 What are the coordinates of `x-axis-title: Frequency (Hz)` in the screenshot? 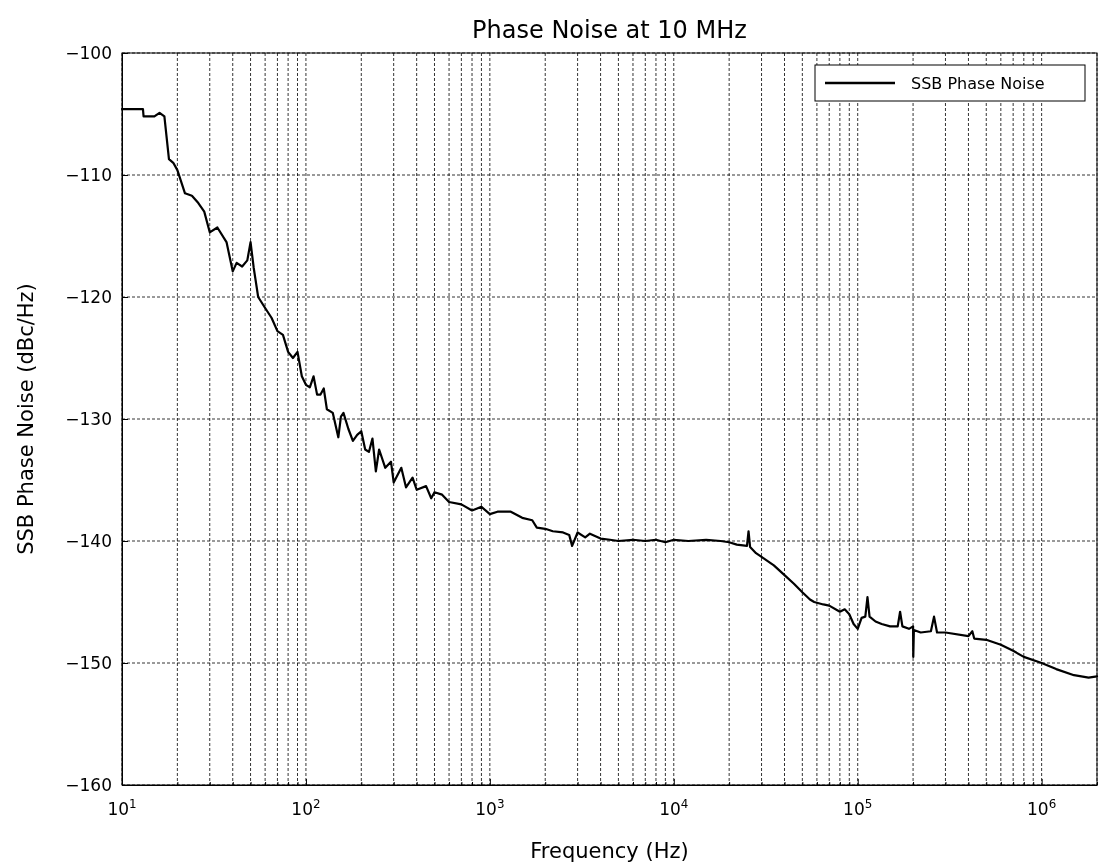 It's located at (609, 851).